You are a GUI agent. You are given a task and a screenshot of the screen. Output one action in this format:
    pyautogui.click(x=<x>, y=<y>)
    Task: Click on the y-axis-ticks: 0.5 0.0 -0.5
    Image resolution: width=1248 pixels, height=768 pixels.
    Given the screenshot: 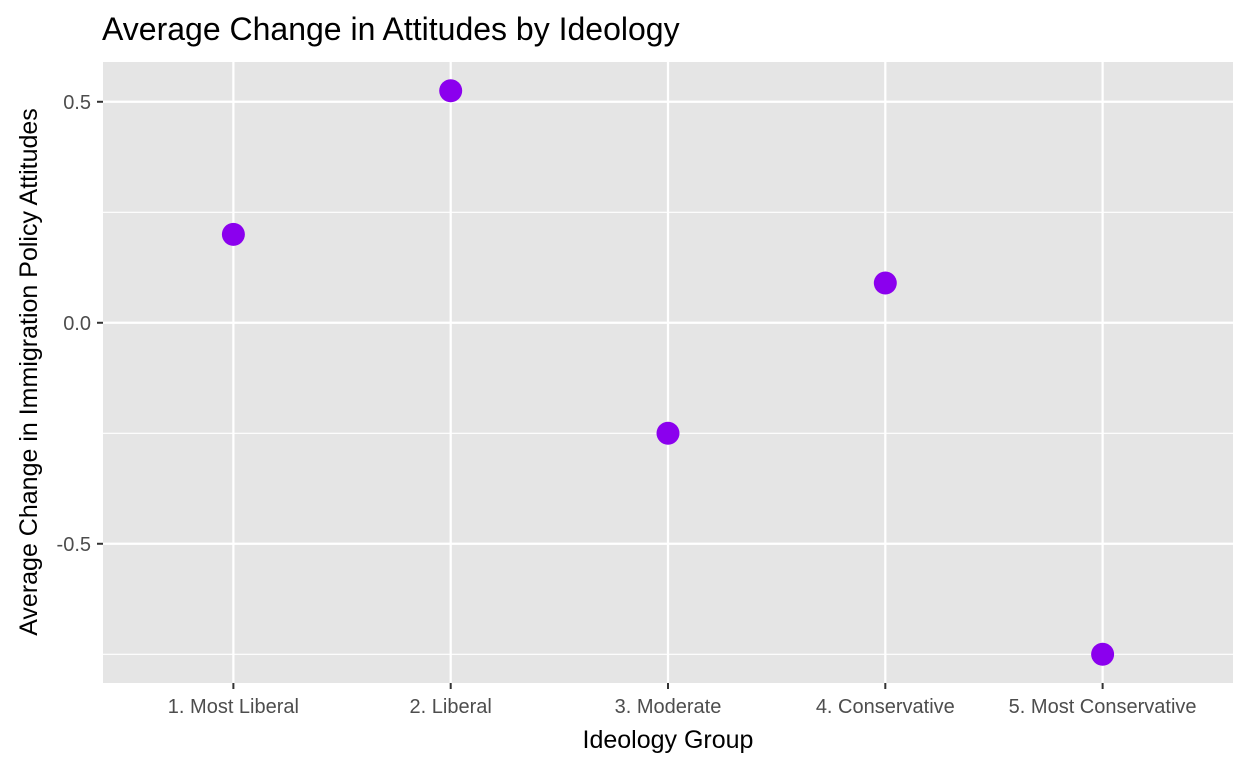 What is the action you would take?
    pyautogui.click(x=80, y=324)
    